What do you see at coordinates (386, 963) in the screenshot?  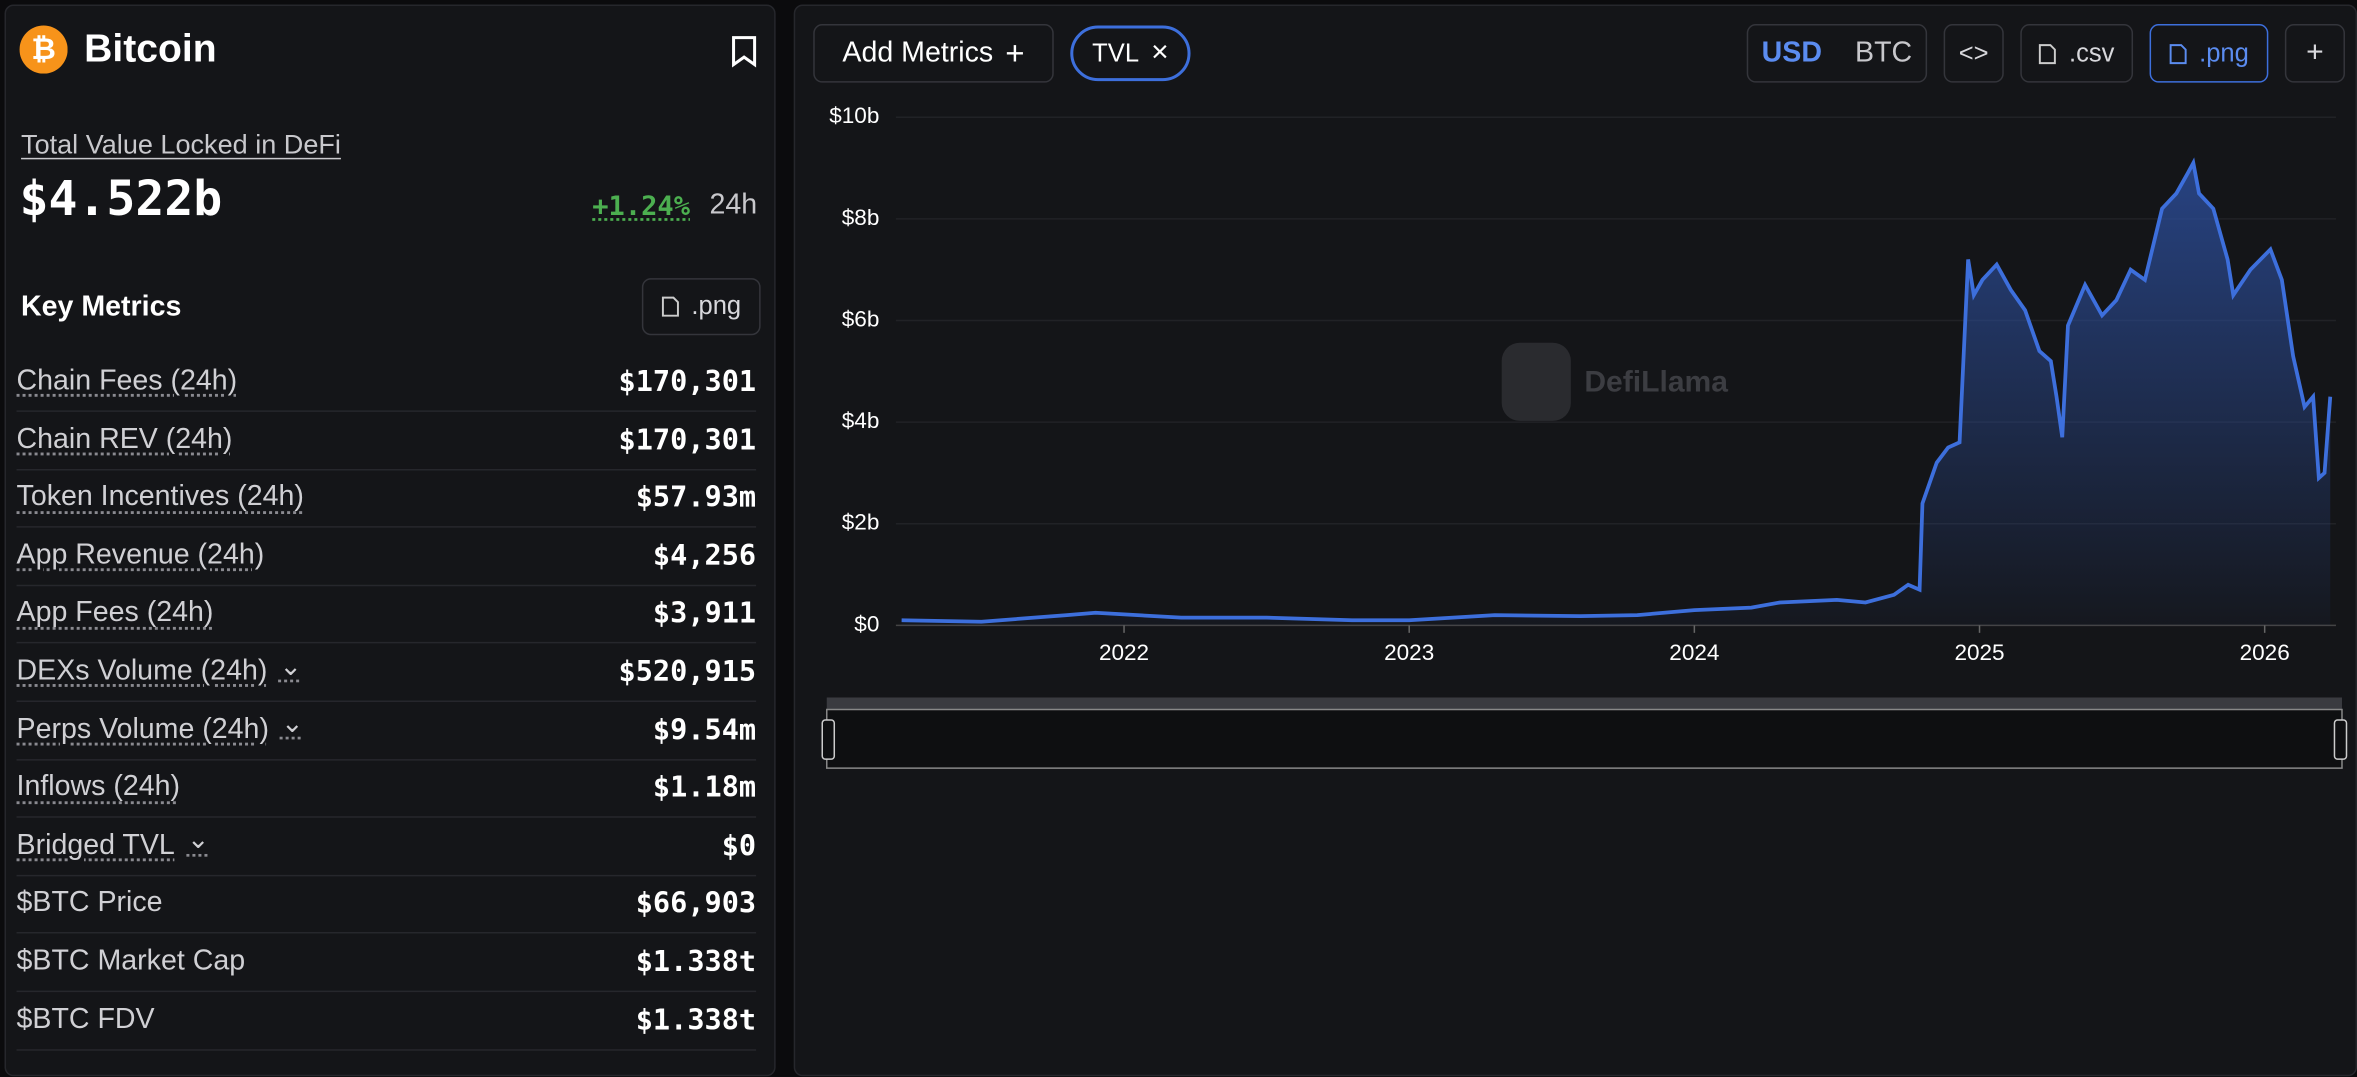 I see `metric-row: $BTC Market Cap $1.338t` at bounding box center [386, 963].